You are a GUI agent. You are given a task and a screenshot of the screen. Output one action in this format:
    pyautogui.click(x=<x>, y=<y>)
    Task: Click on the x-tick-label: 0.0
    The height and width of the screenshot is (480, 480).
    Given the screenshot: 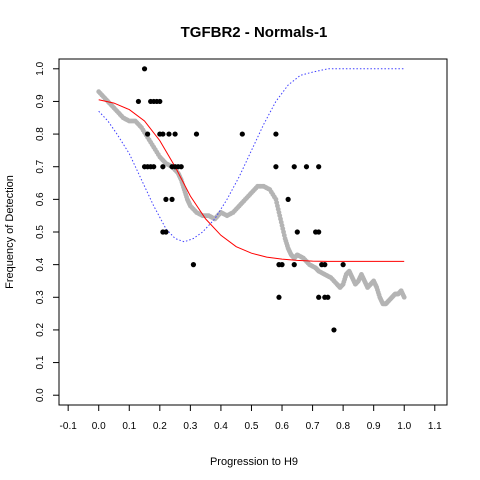 What is the action you would take?
    pyautogui.click(x=99, y=426)
    